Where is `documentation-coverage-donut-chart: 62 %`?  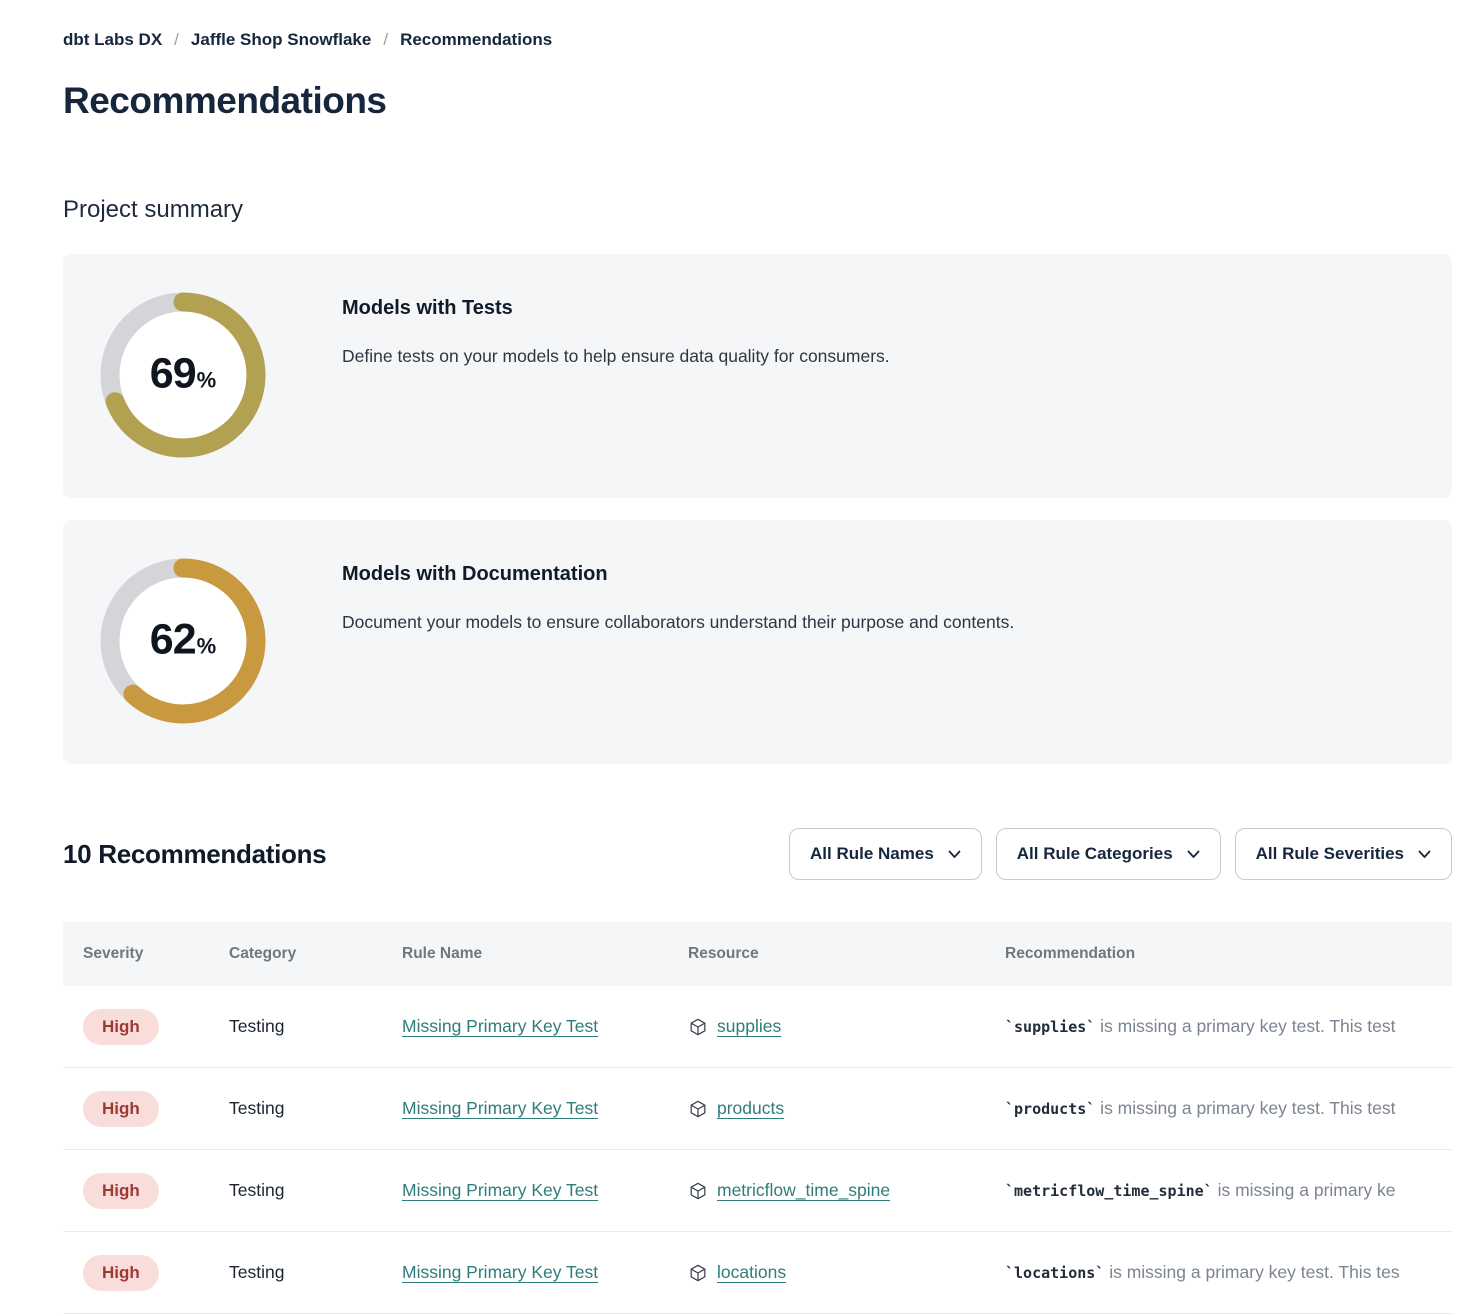
documentation-coverage-donut-chart: 62 % is located at coordinates (183, 641).